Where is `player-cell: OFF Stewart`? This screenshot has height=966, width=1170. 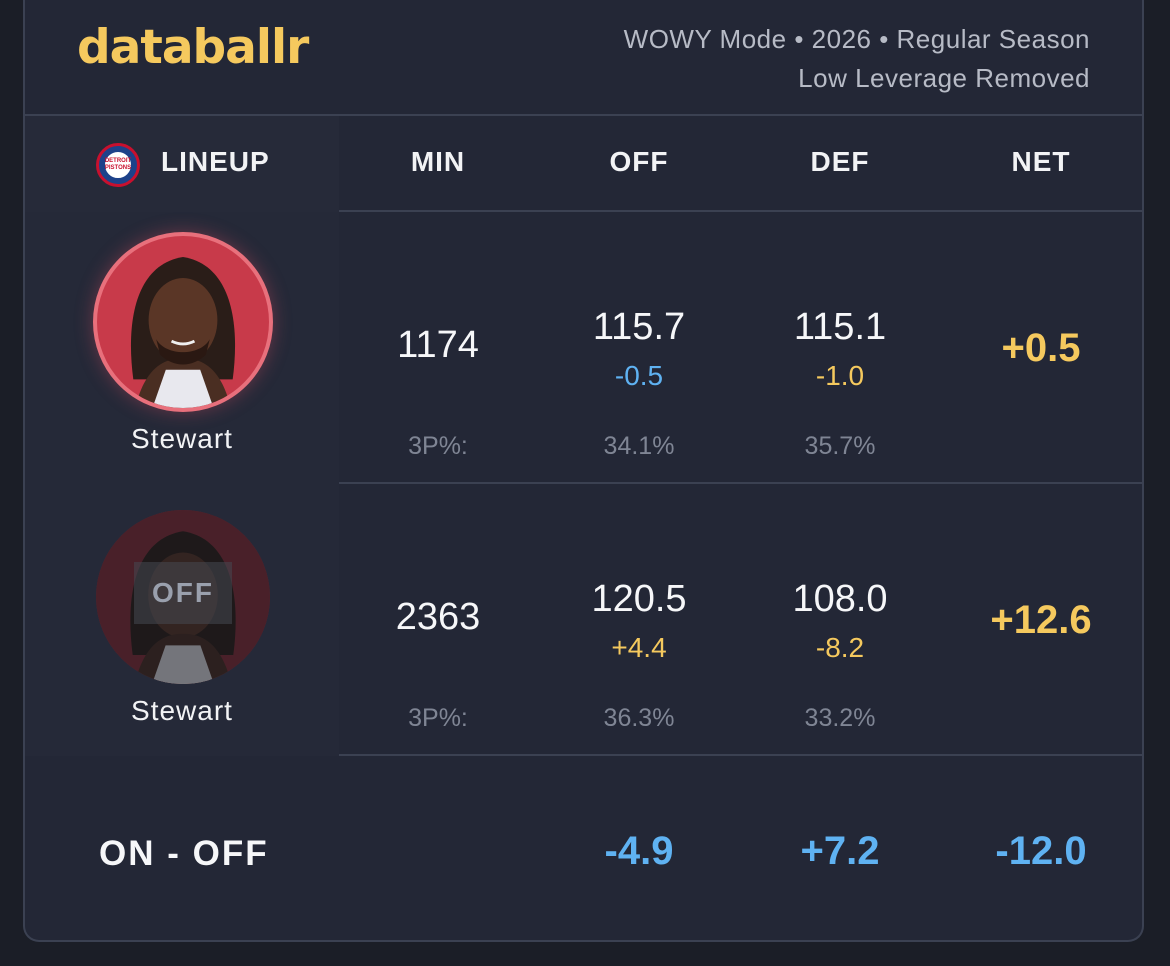
player-cell: OFF Stewart is located at coordinates (182, 620).